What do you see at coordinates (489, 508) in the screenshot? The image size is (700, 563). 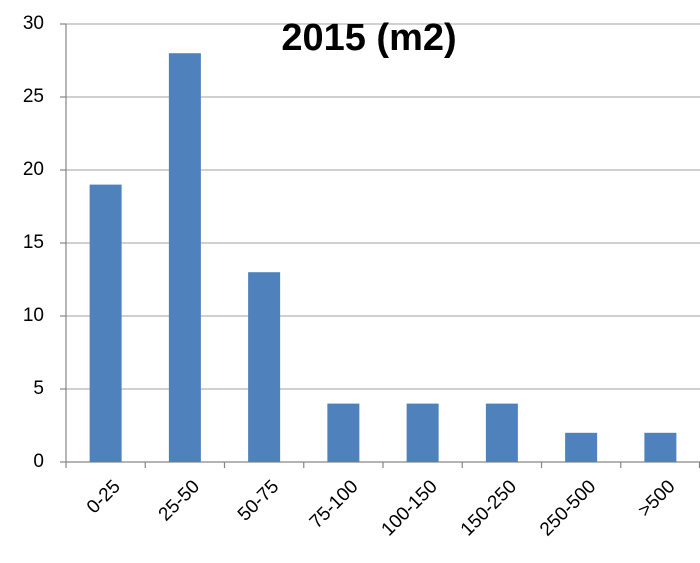 I see `x-tick-label: 150-250` at bounding box center [489, 508].